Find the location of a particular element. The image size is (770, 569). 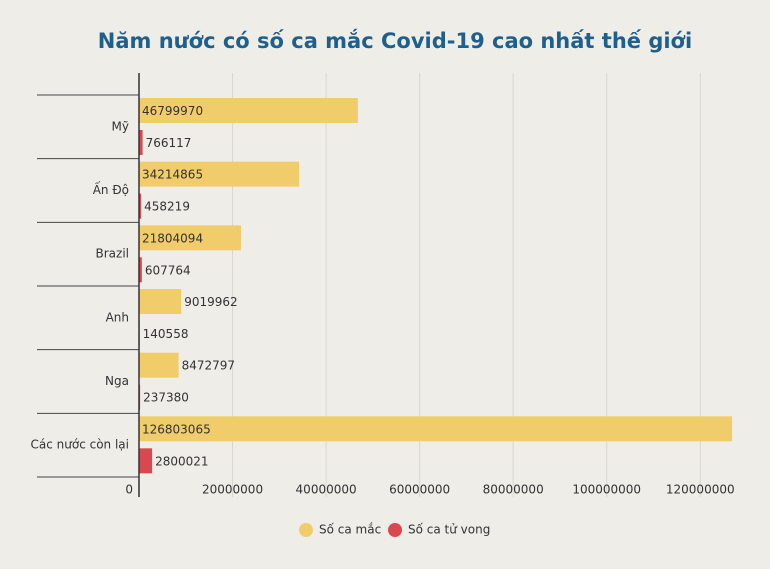

value-label: 126803065 is located at coordinates (176, 429).